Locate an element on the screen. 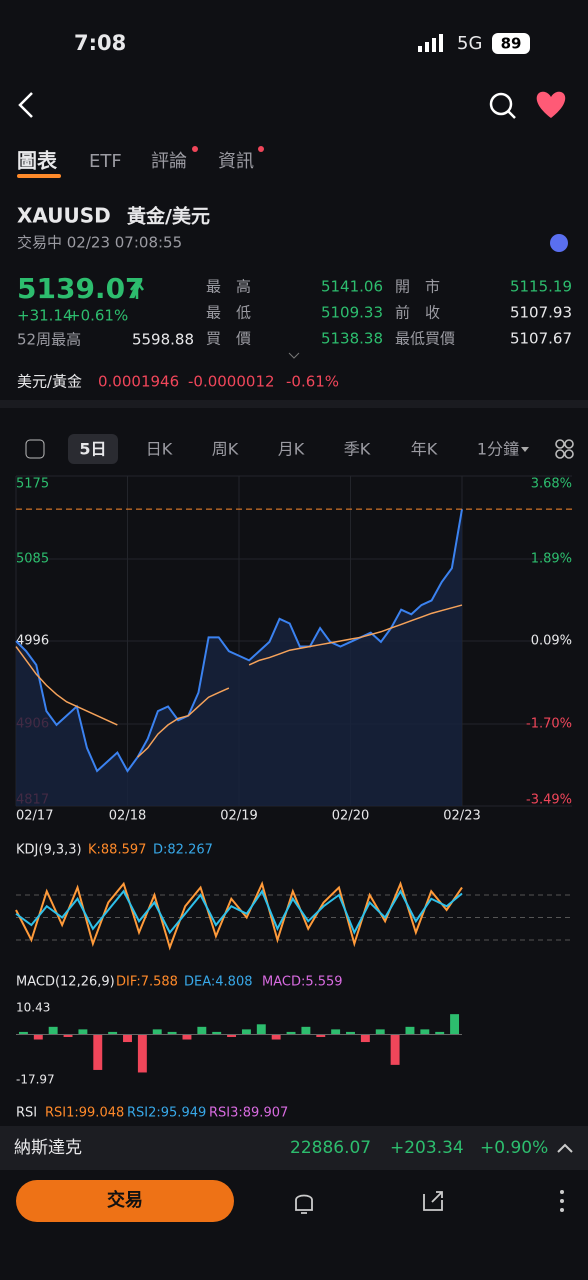 The image size is (588, 1280). period: 季K is located at coordinates (357, 449).